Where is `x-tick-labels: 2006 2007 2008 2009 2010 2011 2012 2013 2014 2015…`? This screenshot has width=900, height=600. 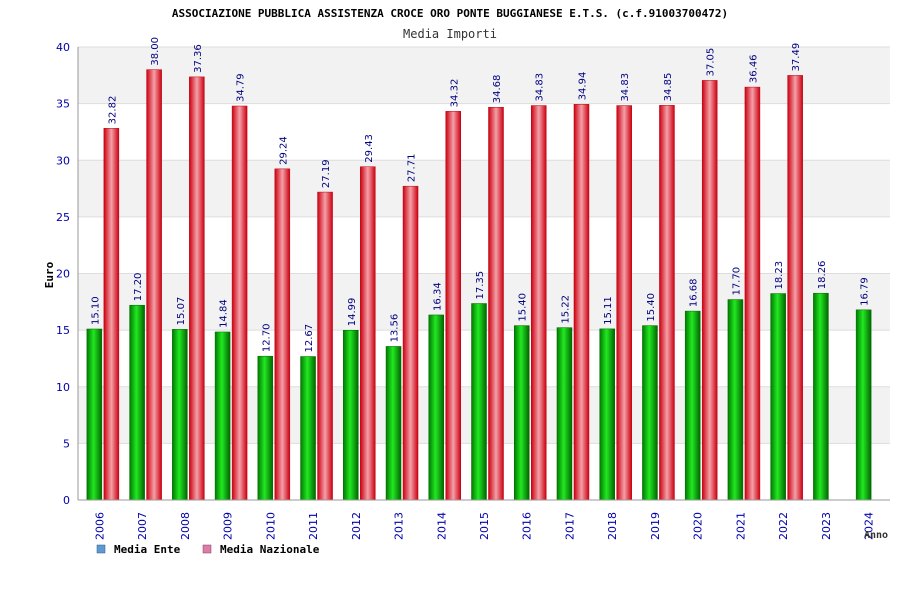
x-tick-labels: 2006 2007 2008 2009 2010 2011 2012 2013 2014 2015… is located at coordinates (484, 526).